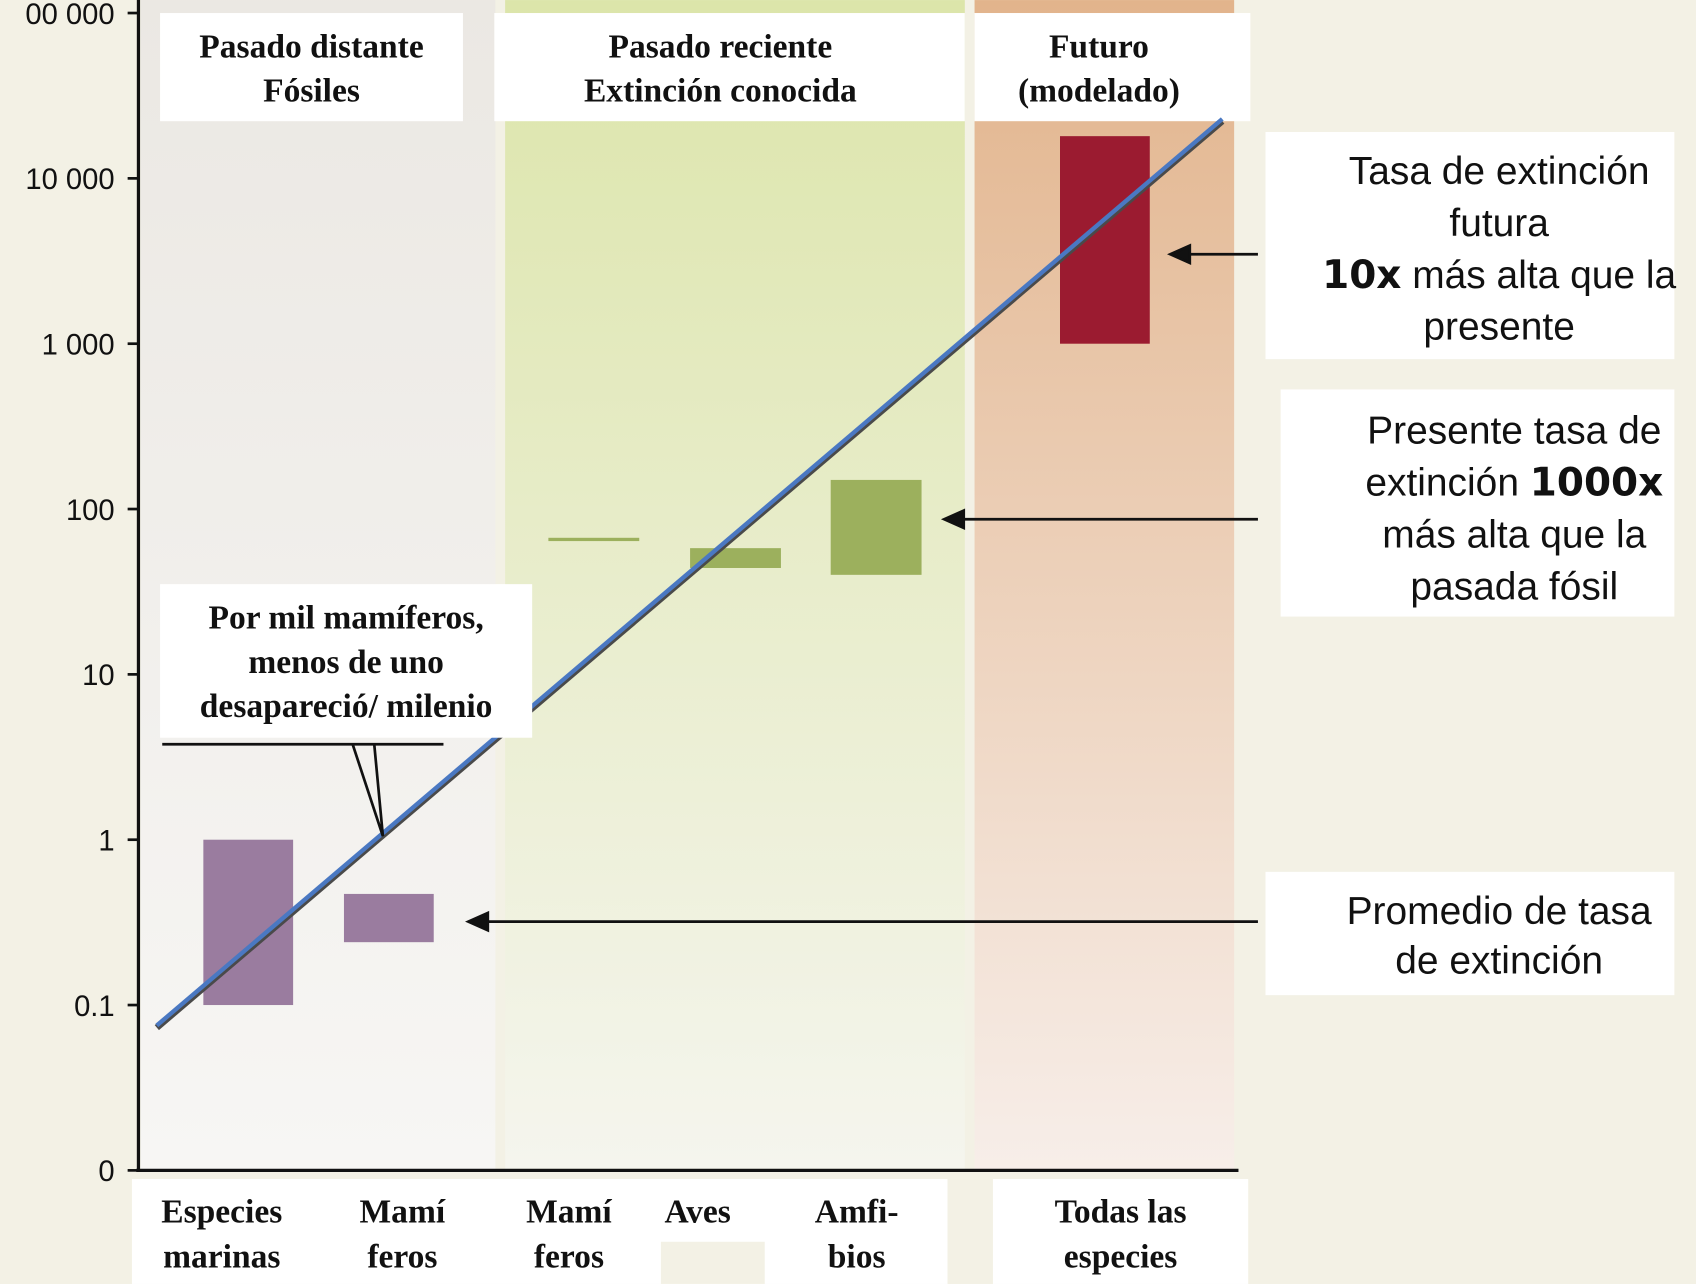 This screenshot has height=1284, width=1696. Describe the element at coordinates (78, 346) in the screenshot. I see `y-tick-label: 1 000` at that location.